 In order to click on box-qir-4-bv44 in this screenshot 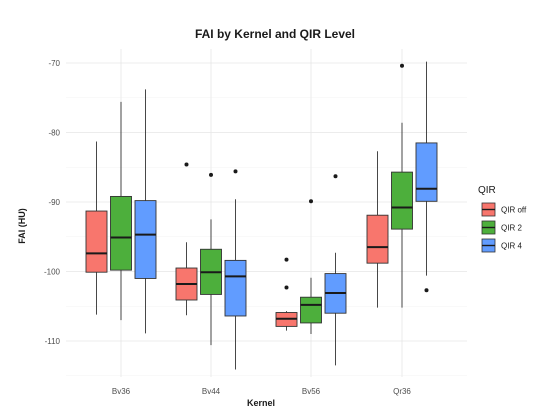, I will do `click(235, 269)`.